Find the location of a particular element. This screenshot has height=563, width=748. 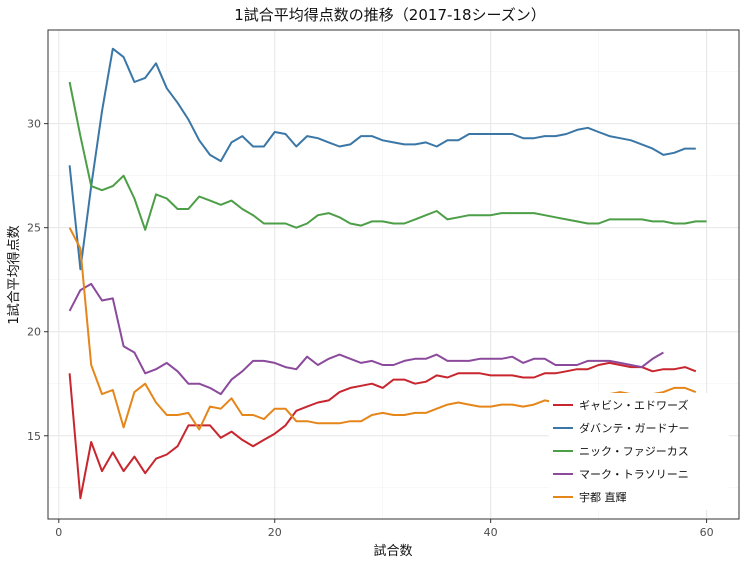

x-tick-label: 20 is located at coordinates (275, 532).